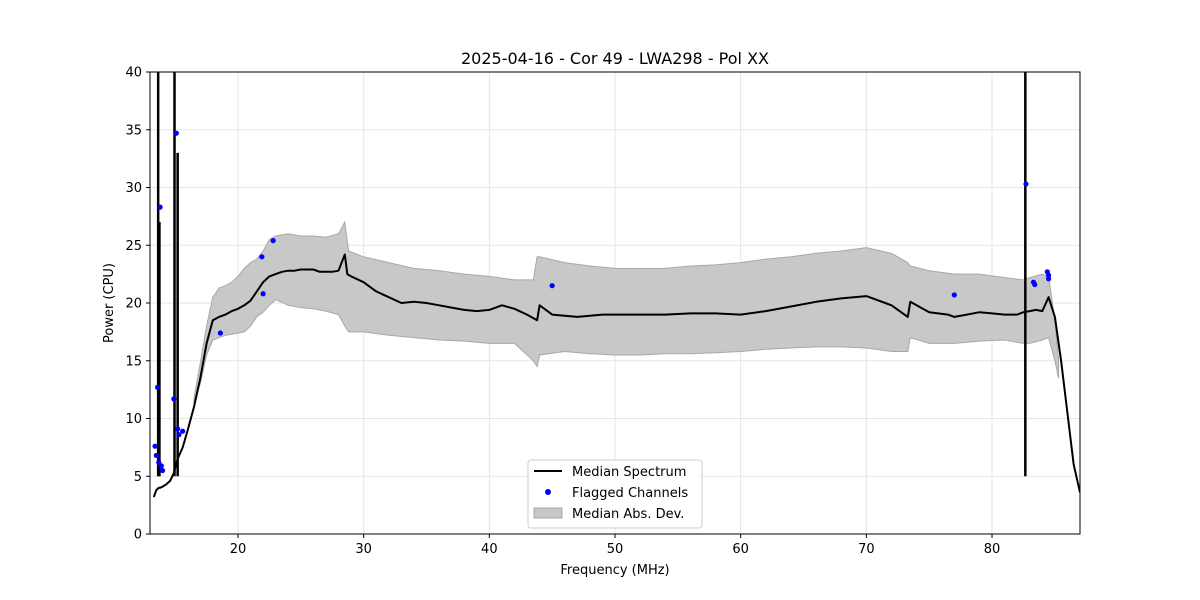 Image resolution: width=1200 pixels, height=600 pixels. Describe the element at coordinates (629, 472) in the screenshot. I see `legend-median-label: Median Spectrum` at that location.